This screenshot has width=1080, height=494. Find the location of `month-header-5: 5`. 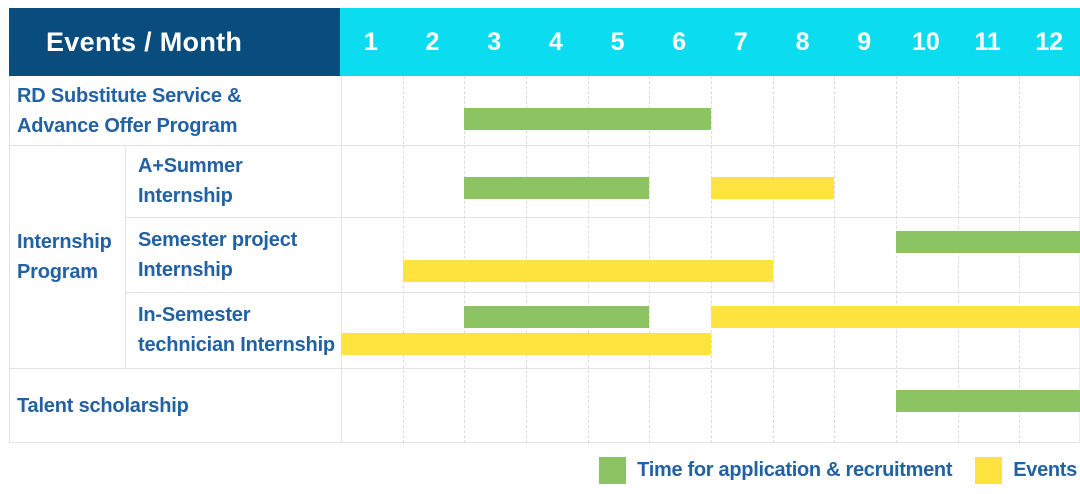

month-header-5: 5 is located at coordinates (617, 41).